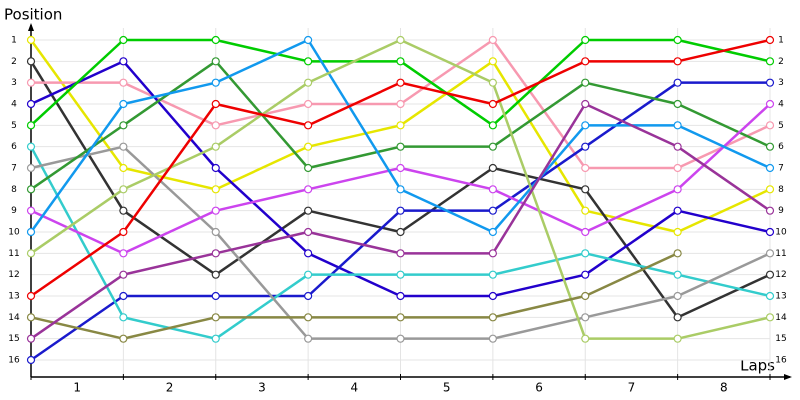 This screenshot has width=800, height=400. What do you see at coordinates (781, 126) in the screenshot?
I see `y-tick-label-right: 5` at bounding box center [781, 126].